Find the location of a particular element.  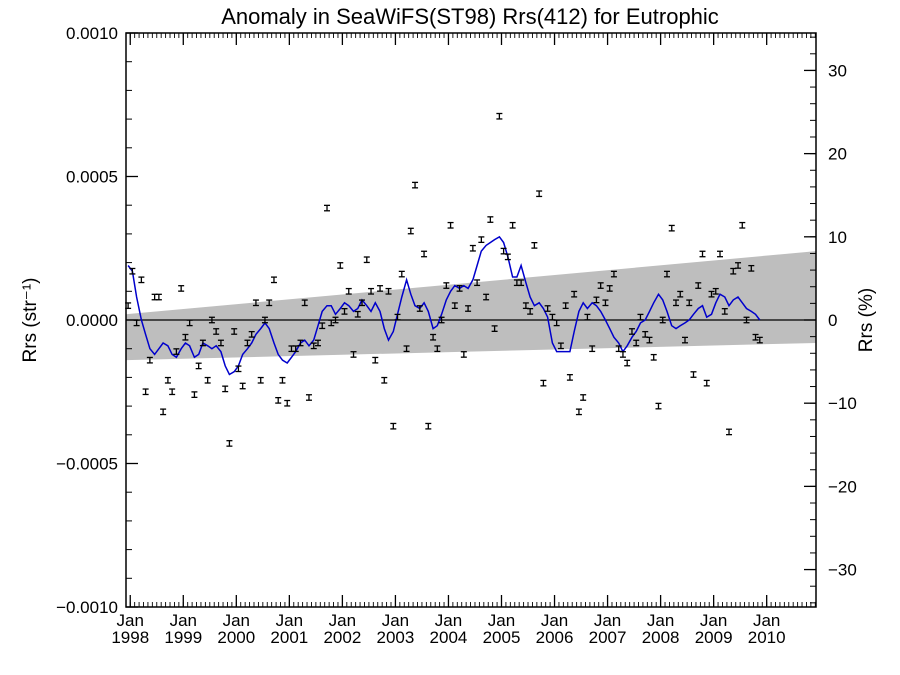

x-tick-label-year: 2005 is located at coordinates (502, 637).